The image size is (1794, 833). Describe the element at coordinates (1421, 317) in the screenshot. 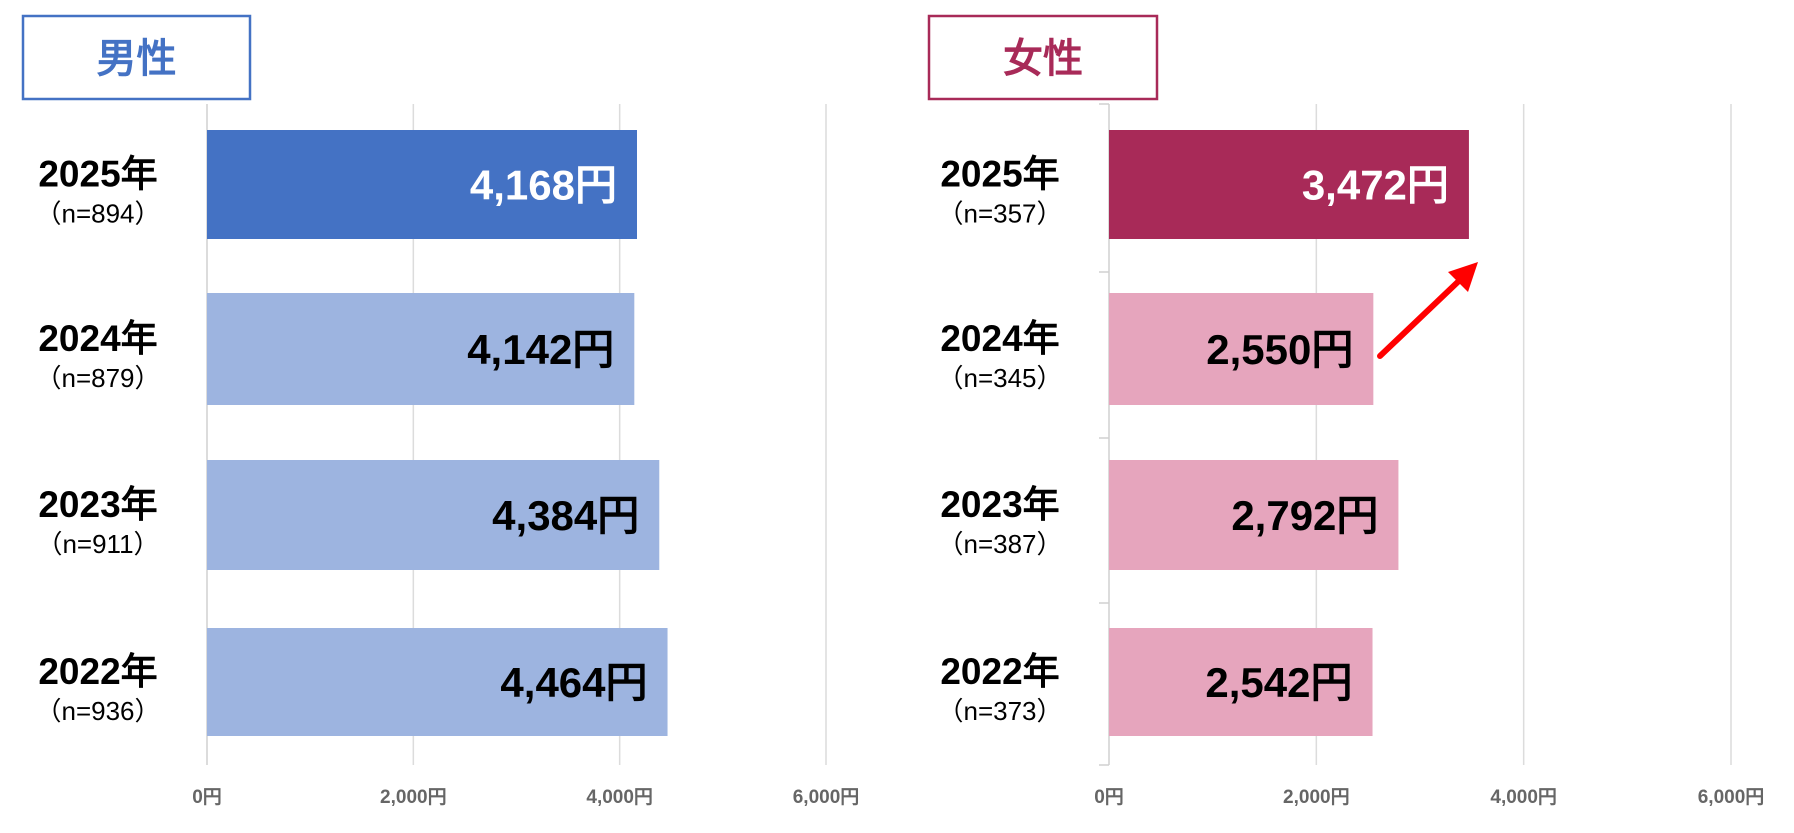

I see `arrow-line` at that location.